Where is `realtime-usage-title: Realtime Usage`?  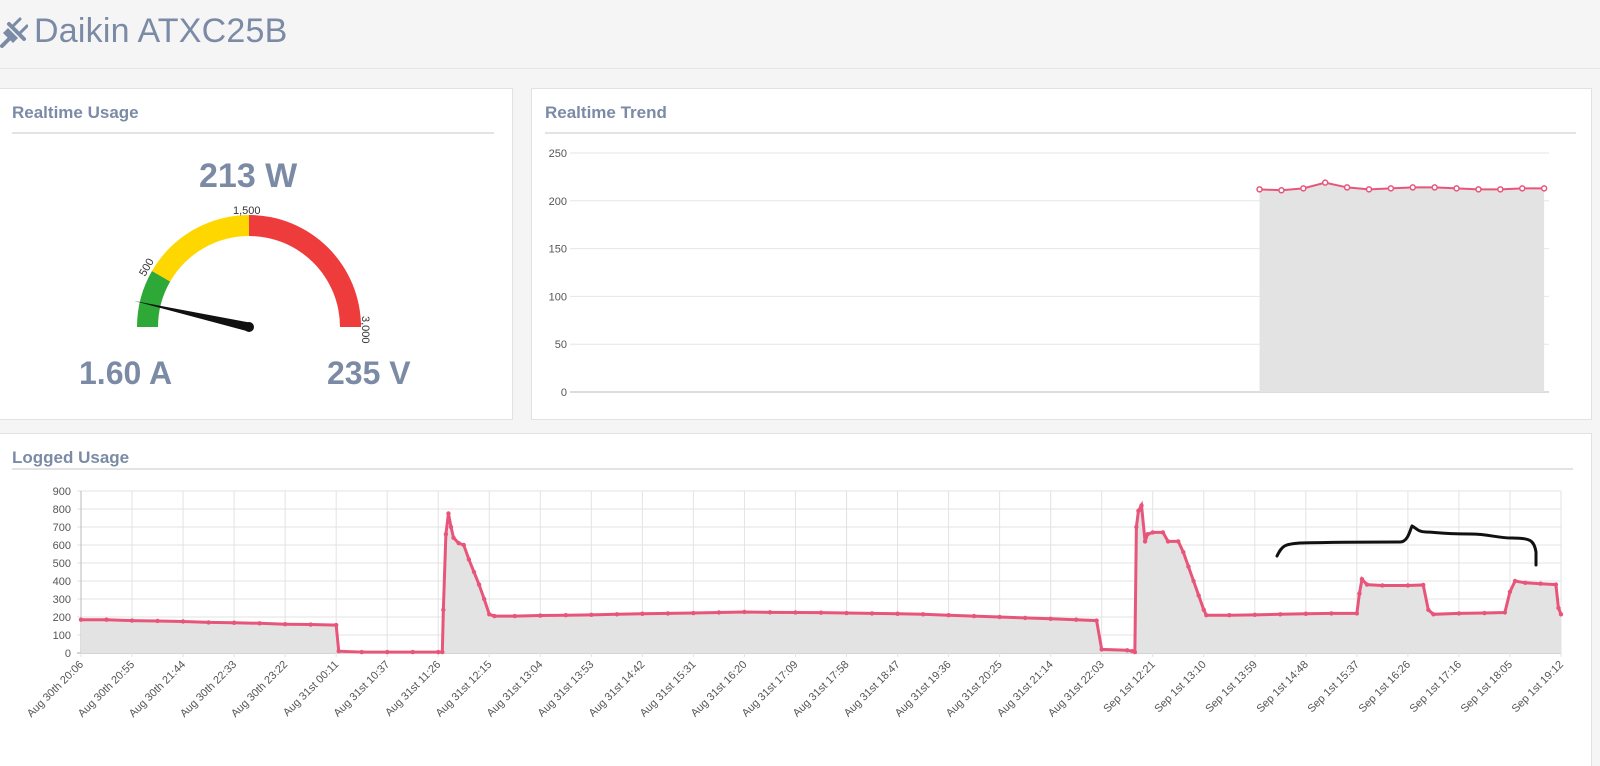 realtime-usage-title: Realtime Usage is located at coordinates (75, 112).